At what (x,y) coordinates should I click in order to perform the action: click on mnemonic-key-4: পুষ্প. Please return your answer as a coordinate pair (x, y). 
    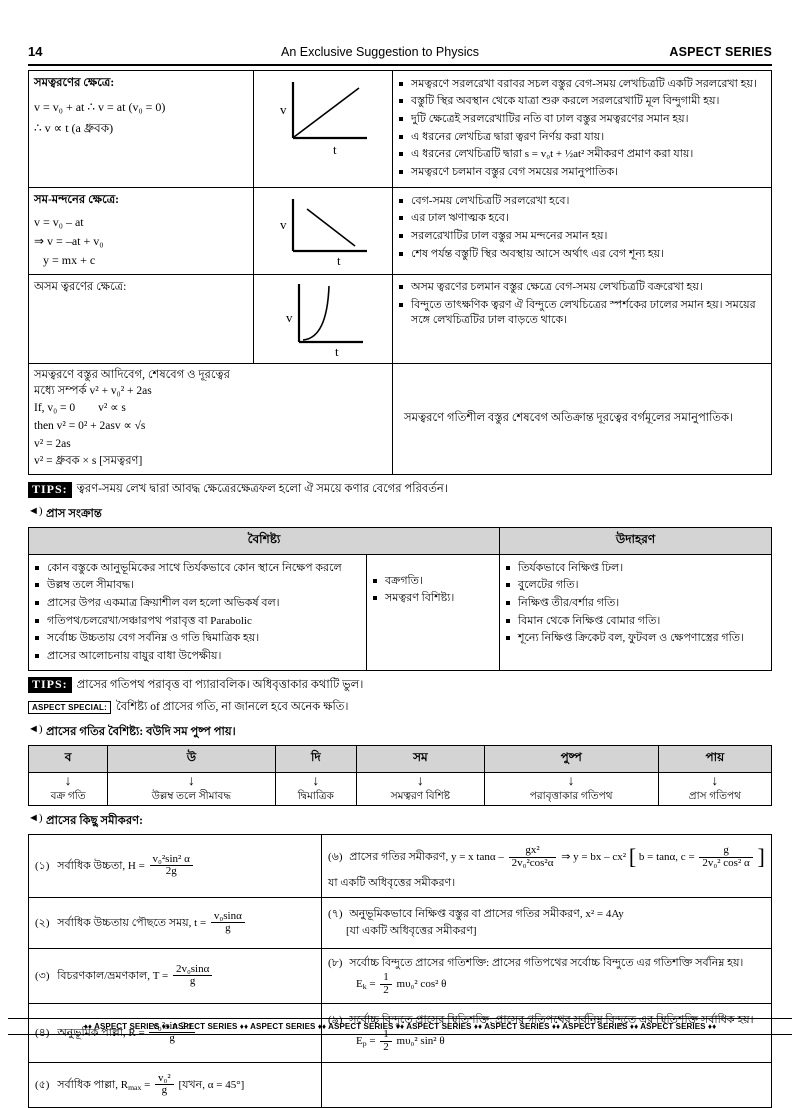
    Looking at the image, I should click on (571, 758).